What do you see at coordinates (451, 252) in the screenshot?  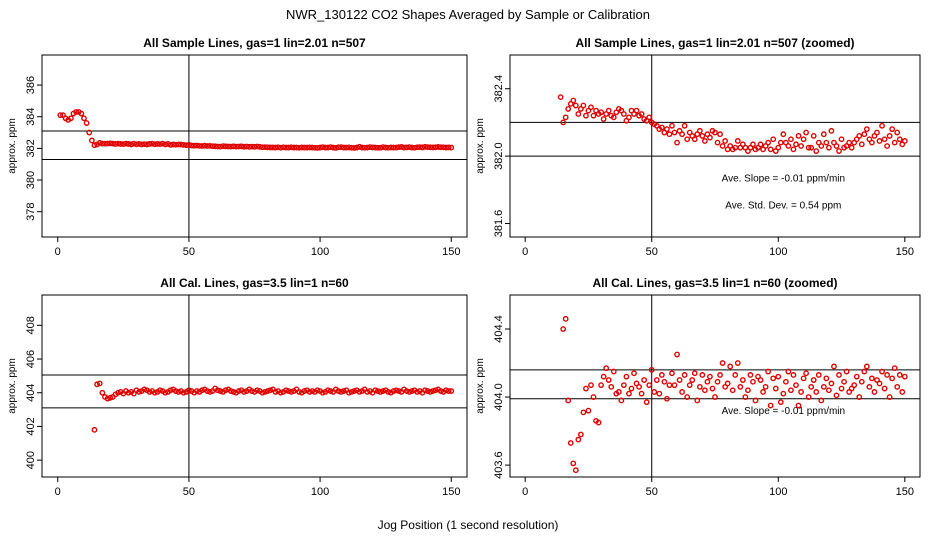 I see `panel-1-xtick-label-4: 150` at bounding box center [451, 252].